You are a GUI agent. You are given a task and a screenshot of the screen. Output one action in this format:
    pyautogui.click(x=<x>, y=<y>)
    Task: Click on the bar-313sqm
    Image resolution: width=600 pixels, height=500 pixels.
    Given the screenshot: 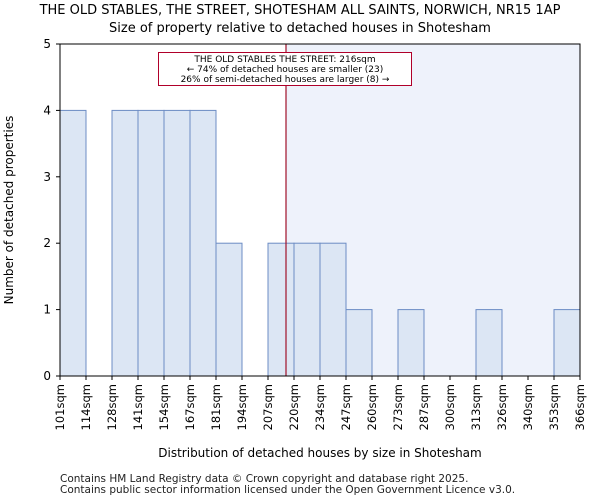 What is the action you would take?
    pyautogui.click(x=489, y=343)
    